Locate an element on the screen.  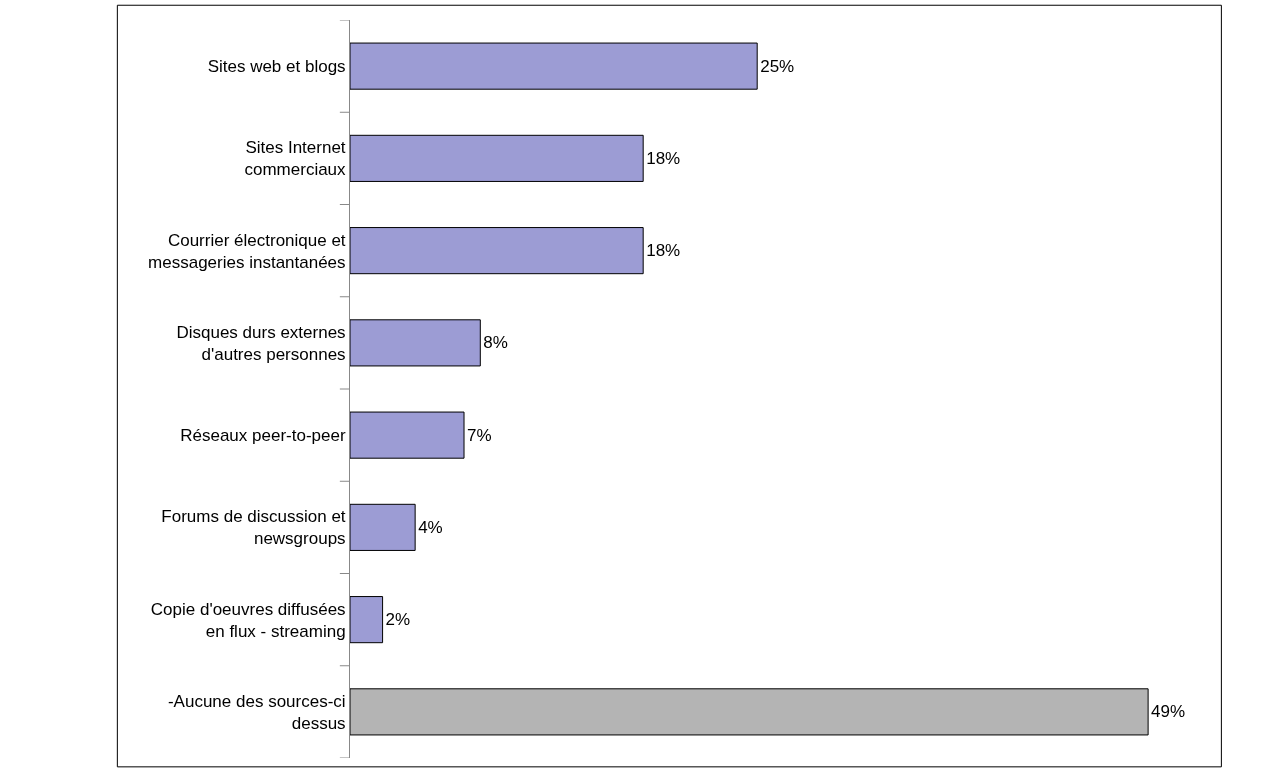
y-tick-label: Sites Internet commerciaux is located at coordinates (295, 159).